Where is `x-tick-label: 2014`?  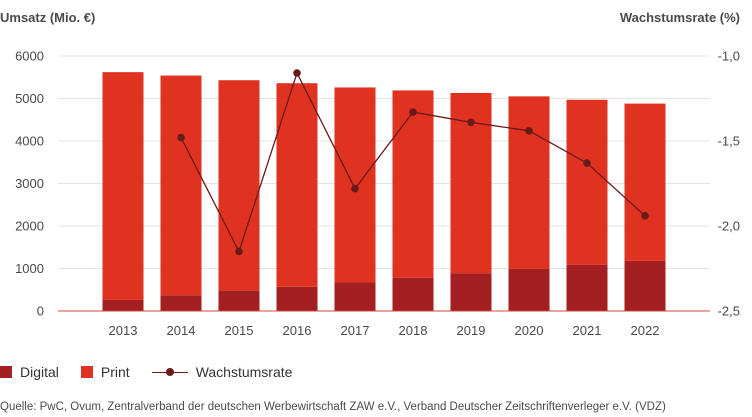
x-tick-label: 2014 is located at coordinates (181, 330).